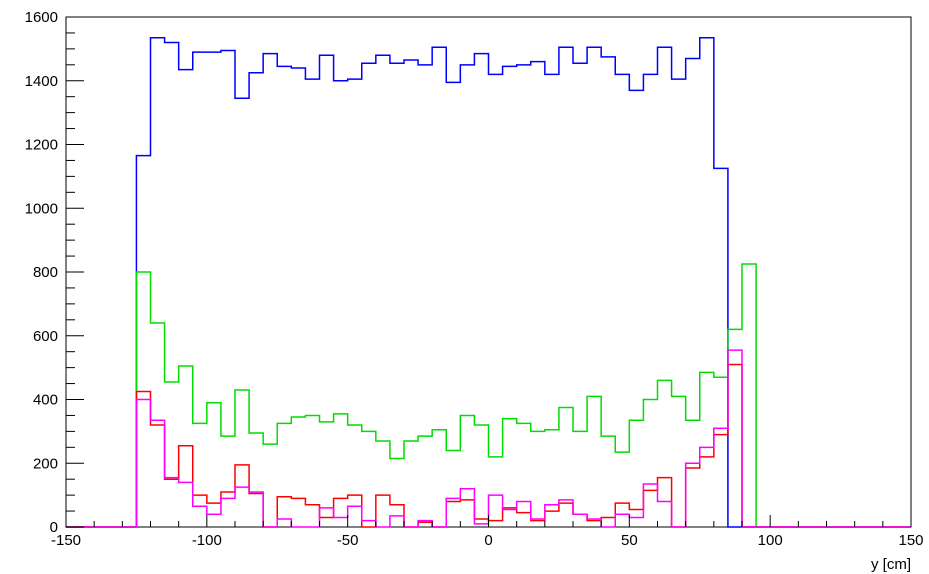 The image size is (929, 574). I want to click on y-tick-label: 1000, so click(41, 208).